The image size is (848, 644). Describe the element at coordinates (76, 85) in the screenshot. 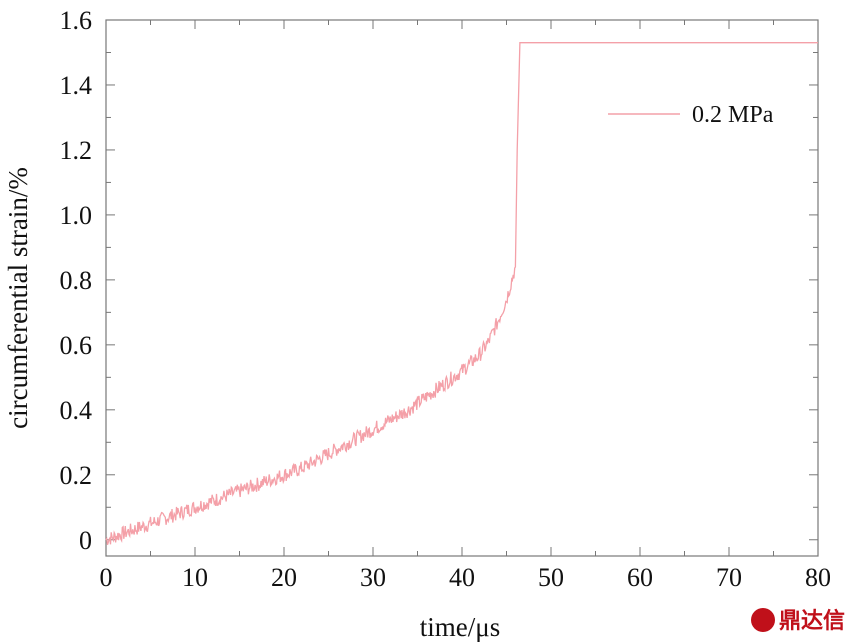

I see `y-tick-label: 1.4` at that location.